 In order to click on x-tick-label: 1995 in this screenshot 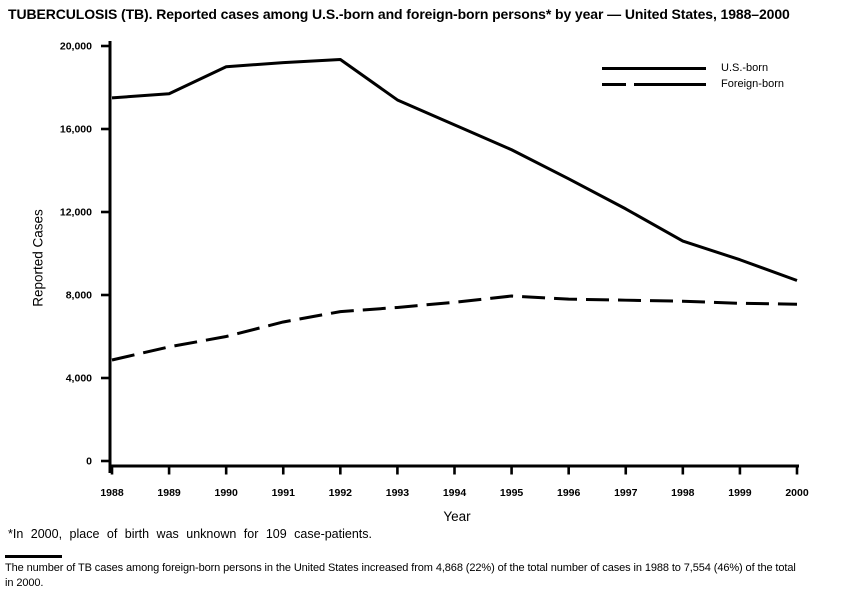, I will do `click(512, 493)`.